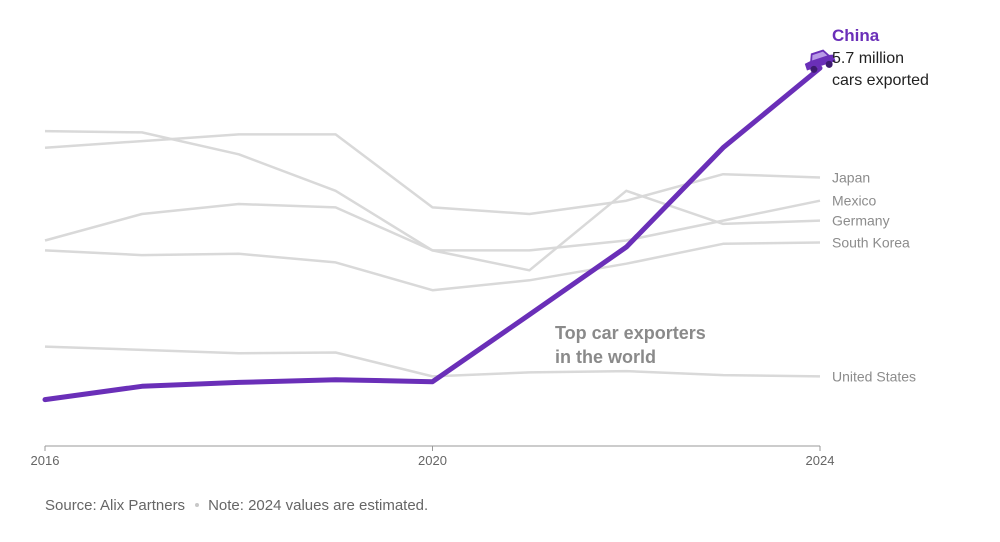 The width and height of the screenshot is (1000, 542). What do you see at coordinates (861, 221) in the screenshot?
I see `series-label-germany: Germany` at bounding box center [861, 221].